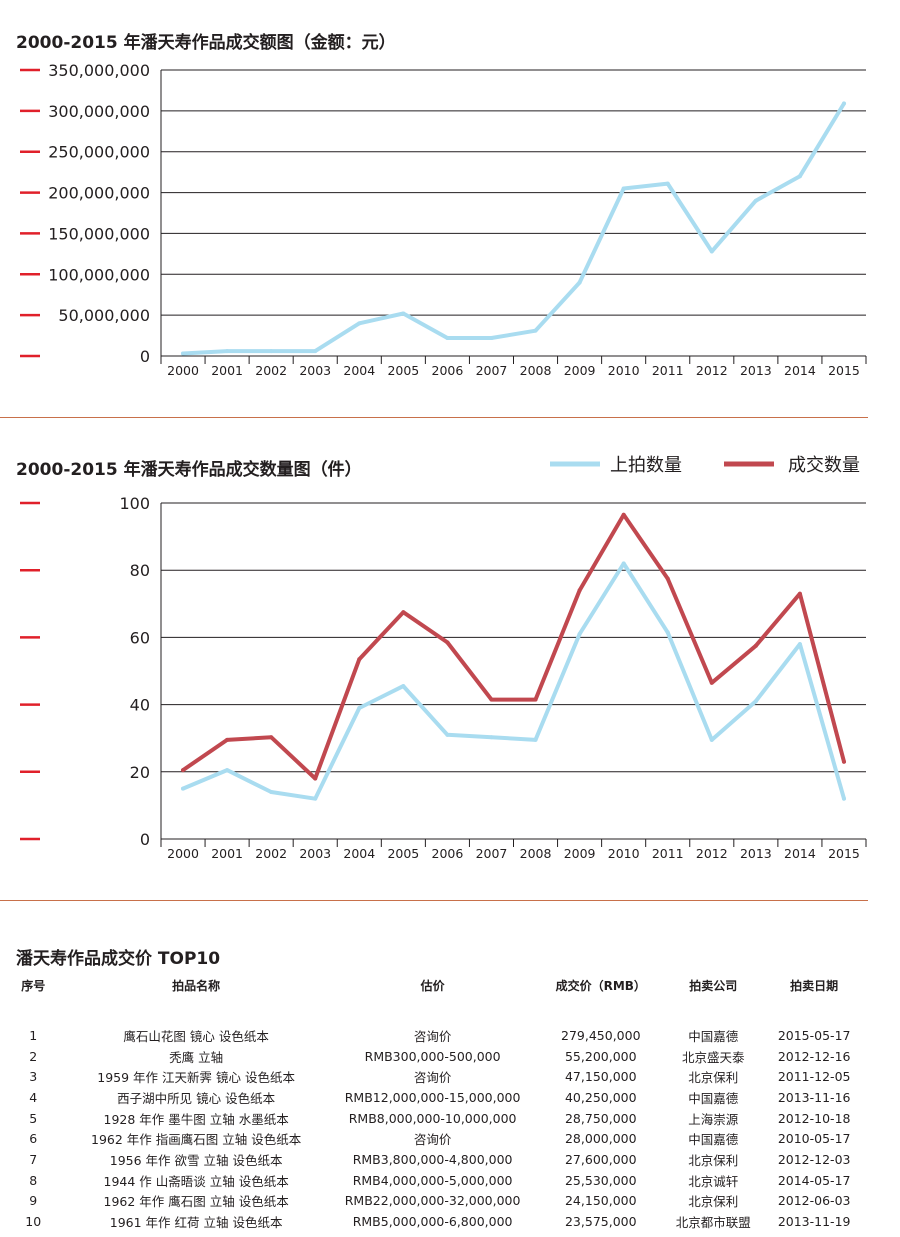  I want to click on cell-rank: 1, so click(33, 1035).